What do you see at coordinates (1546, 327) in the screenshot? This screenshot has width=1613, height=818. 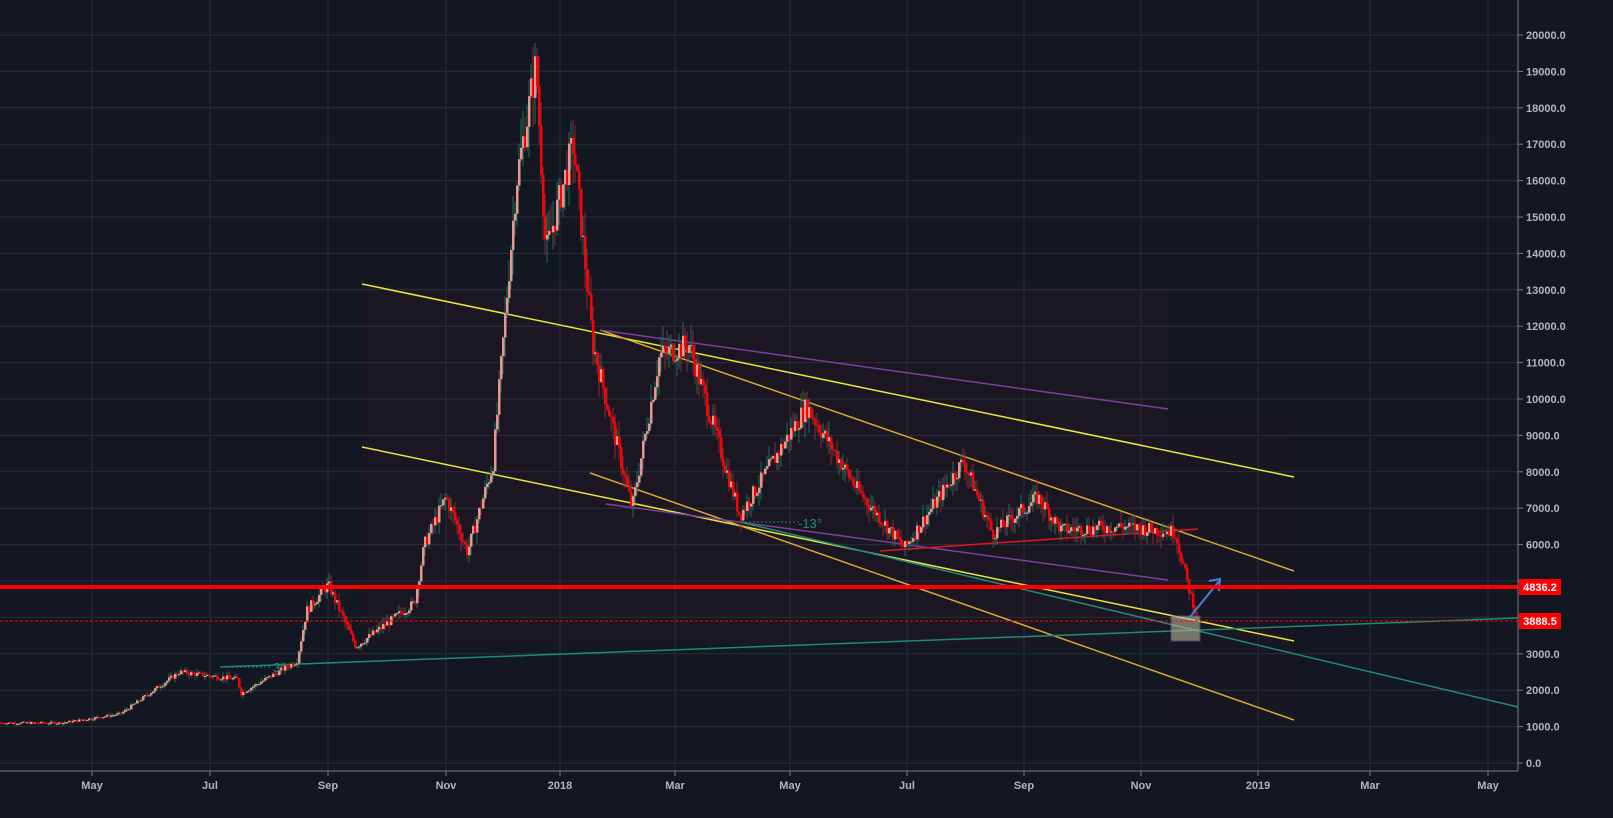 I see `price-tick-label: 12000.0` at bounding box center [1546, 327].